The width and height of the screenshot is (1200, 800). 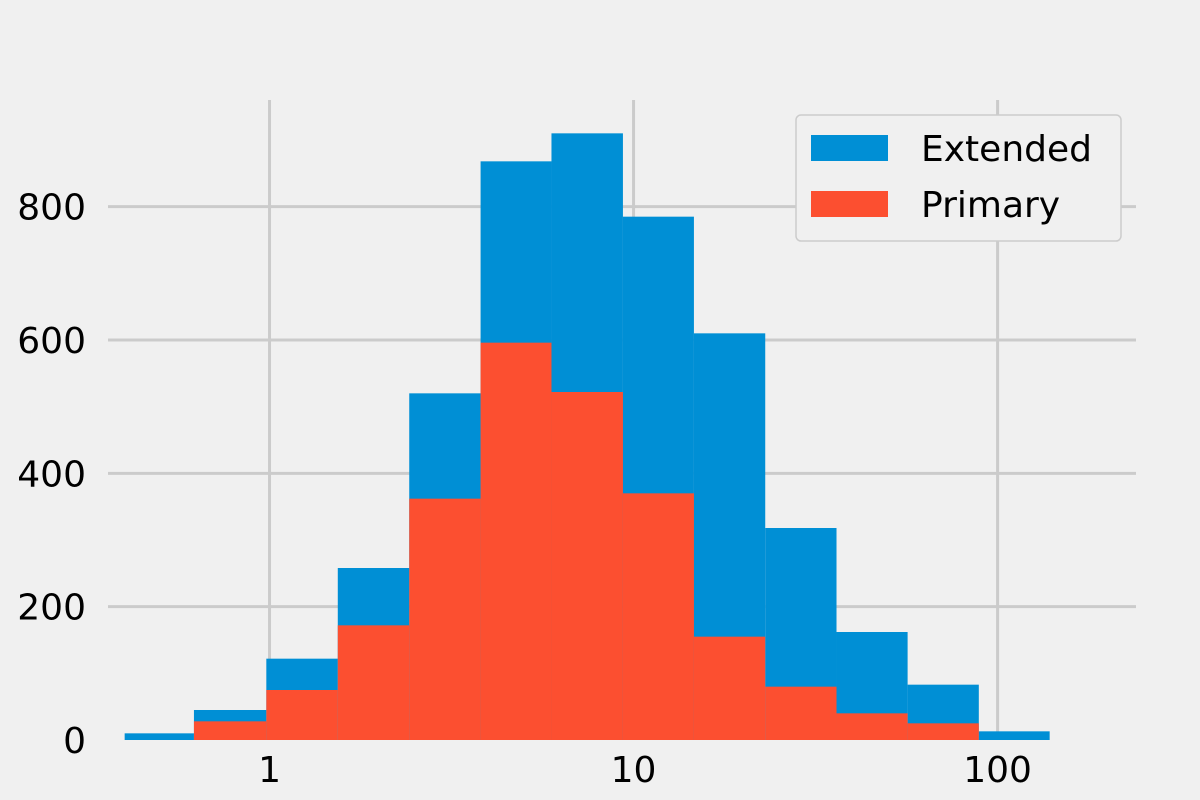 I want to click on legend: Extended Primary, so click(x=958, y=178).